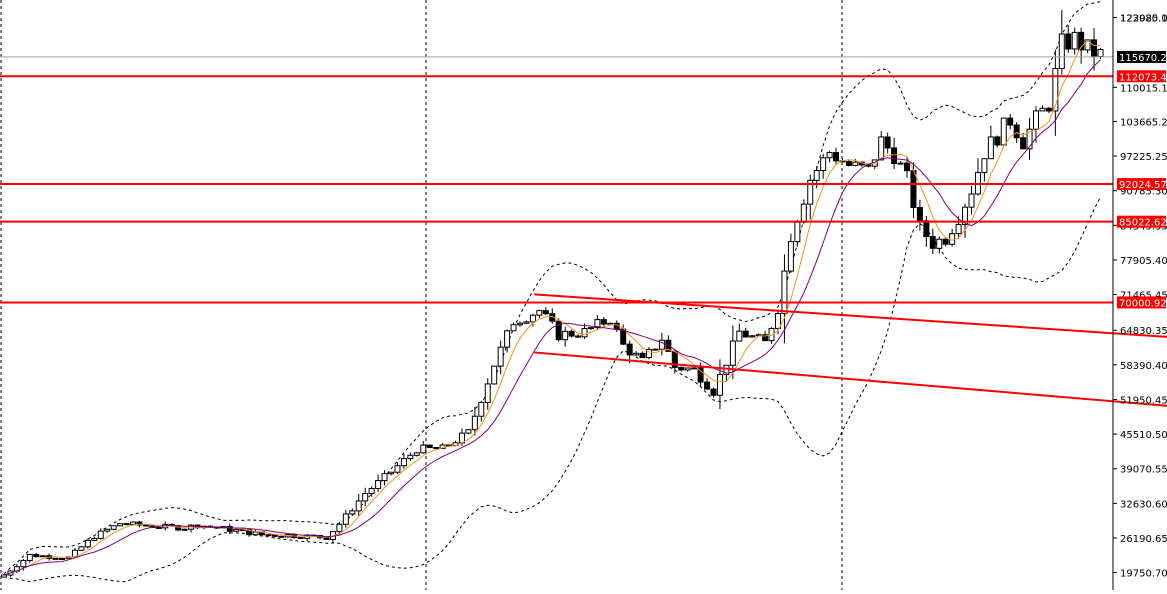 The height and width of the screenshot is (594, 1167). Describe the element at coordinates (1143, 88) in the screenshot. I see `y-tick-label: 110015.15` at that location.